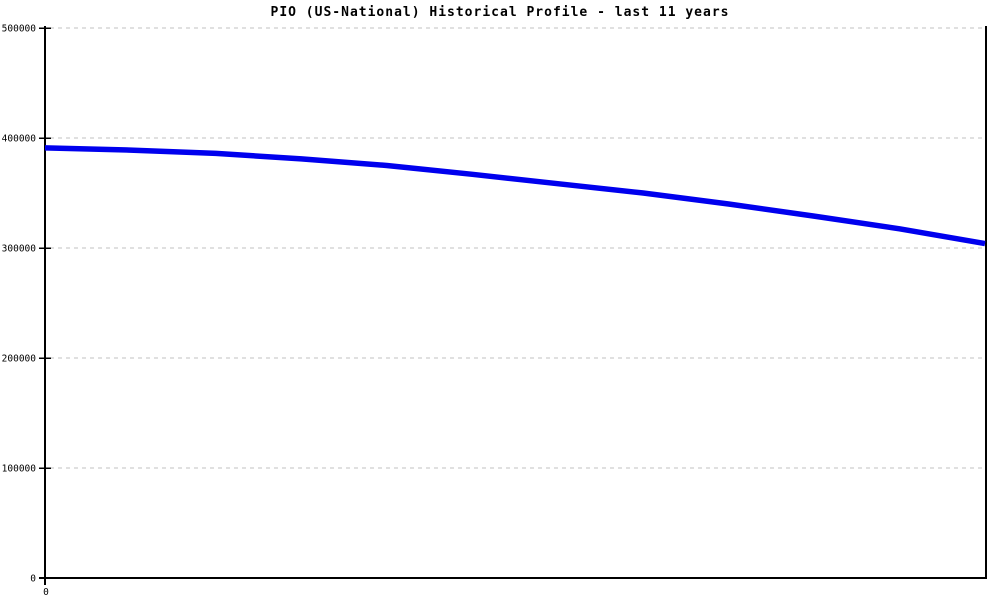 The height and width of the screenshot is (600, 1000). What do you see at coordinates (19, 139) in the screenshot?
I see `y-tick-label: 400000` at bounding box center [19, 139].